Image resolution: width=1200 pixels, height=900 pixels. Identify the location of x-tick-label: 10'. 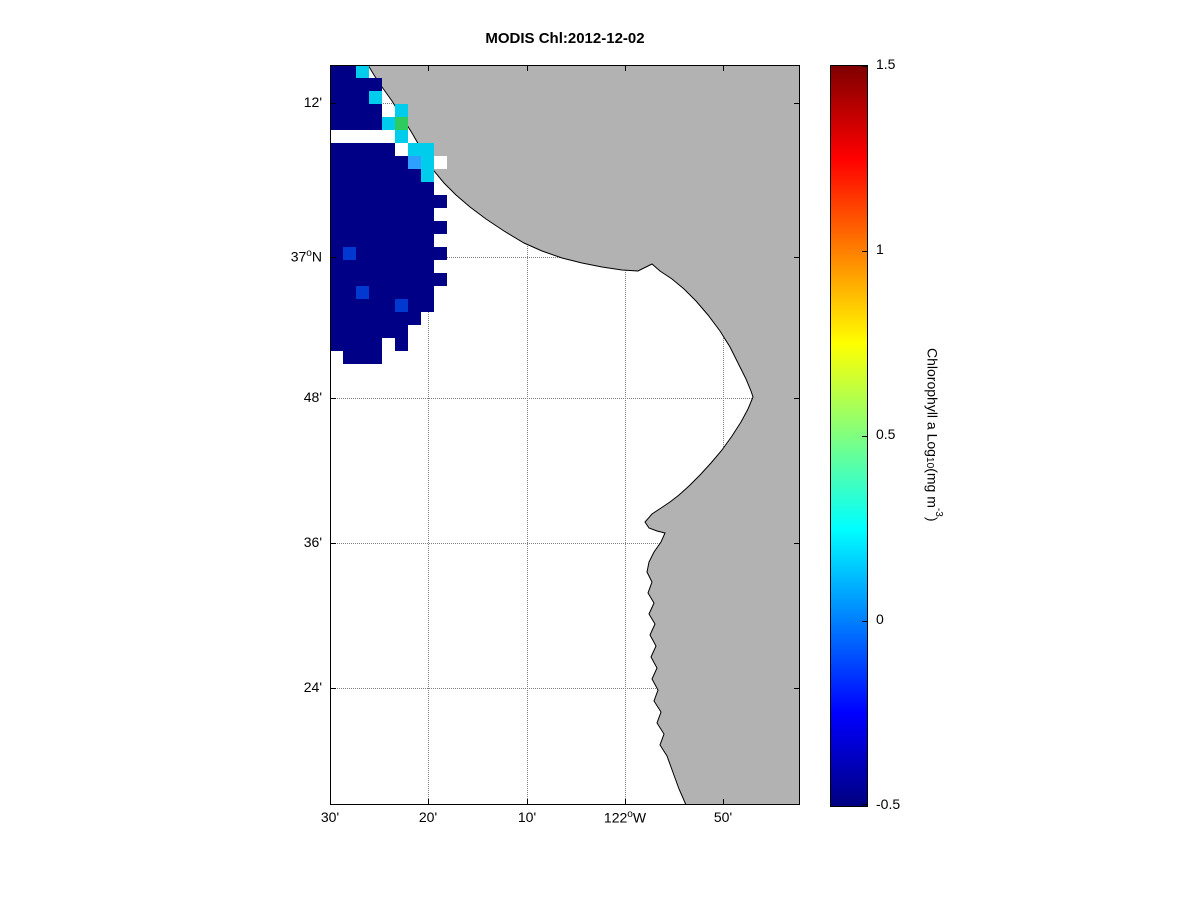
(527, 817).